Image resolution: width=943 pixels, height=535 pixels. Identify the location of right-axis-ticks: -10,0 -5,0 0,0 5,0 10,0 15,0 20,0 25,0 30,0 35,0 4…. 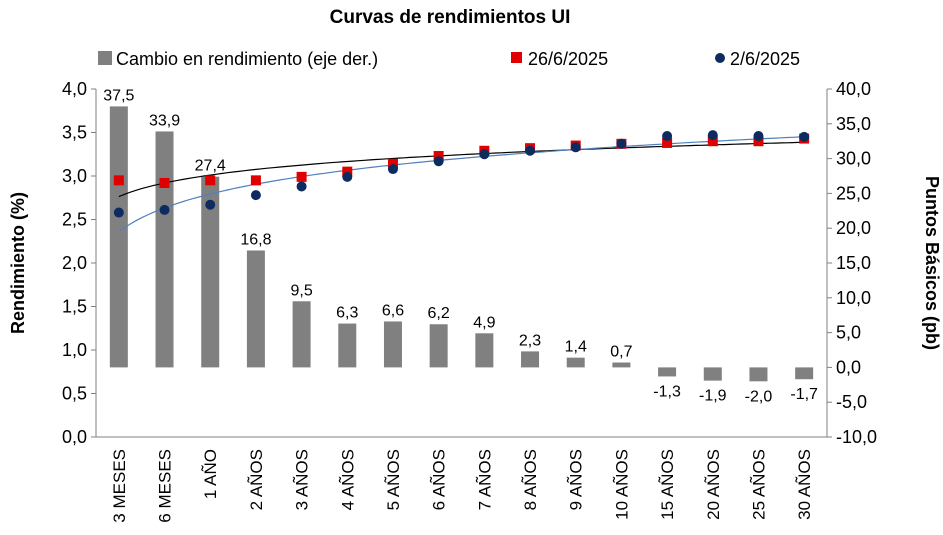
(852, 263).